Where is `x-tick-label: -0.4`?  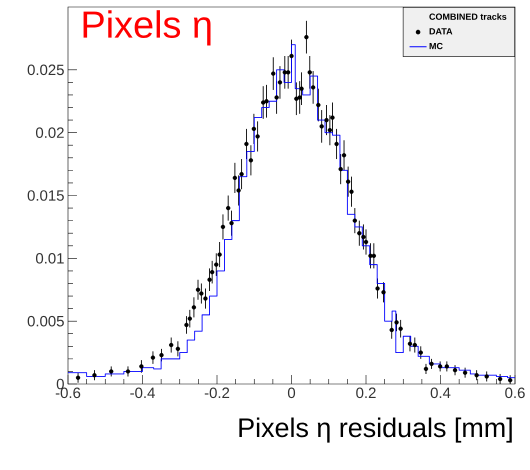 x-tick-label: -0.4 is located at coordinates (142, 393).